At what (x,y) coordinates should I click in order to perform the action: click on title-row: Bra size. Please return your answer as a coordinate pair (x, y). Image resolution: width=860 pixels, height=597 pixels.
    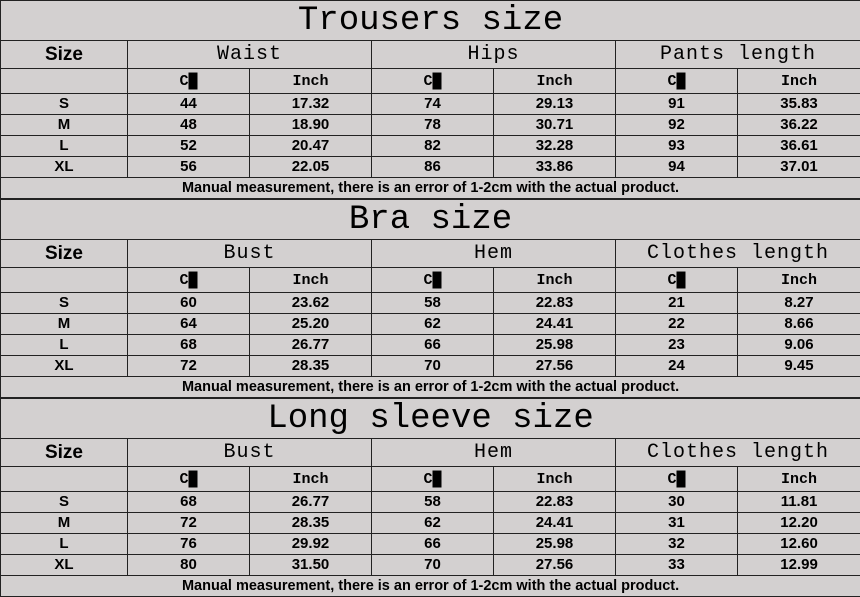
    Looking at the image, I should click on (430, 220).